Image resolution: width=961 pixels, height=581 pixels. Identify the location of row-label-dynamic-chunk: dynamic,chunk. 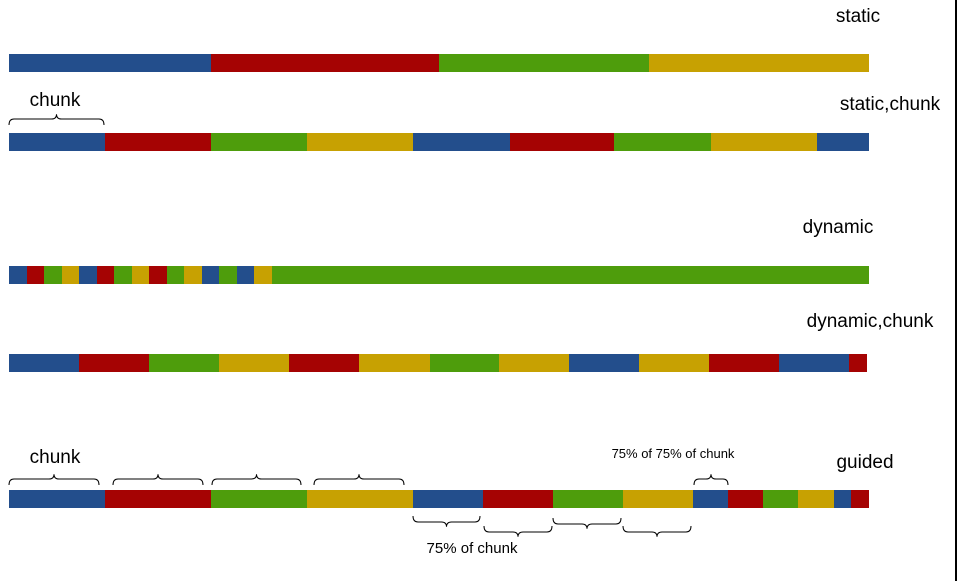
(870, 321).